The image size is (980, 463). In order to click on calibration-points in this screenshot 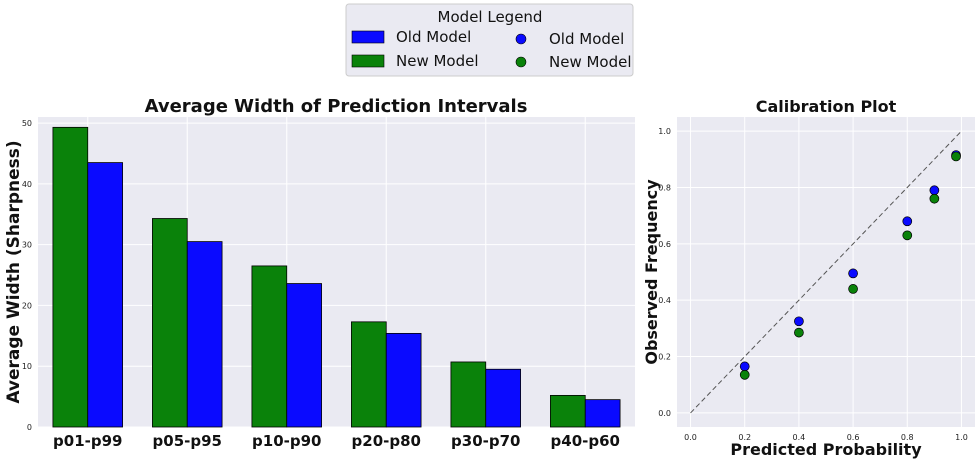, I will do `click(850, 265)`.